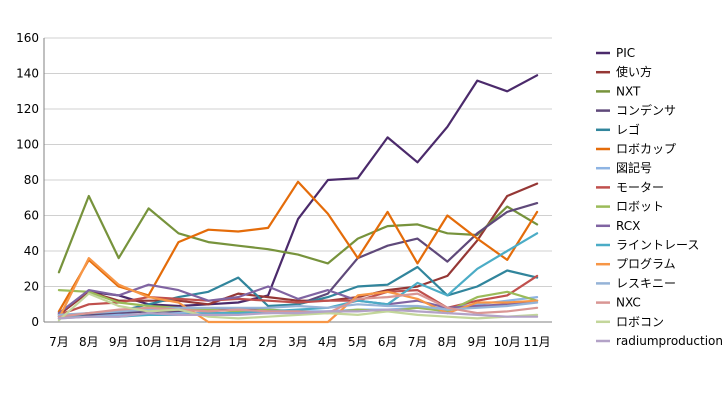  Describe the element at coordinates (634, 71) in the screenshot. I see `legend-label: 使い方` at that location.